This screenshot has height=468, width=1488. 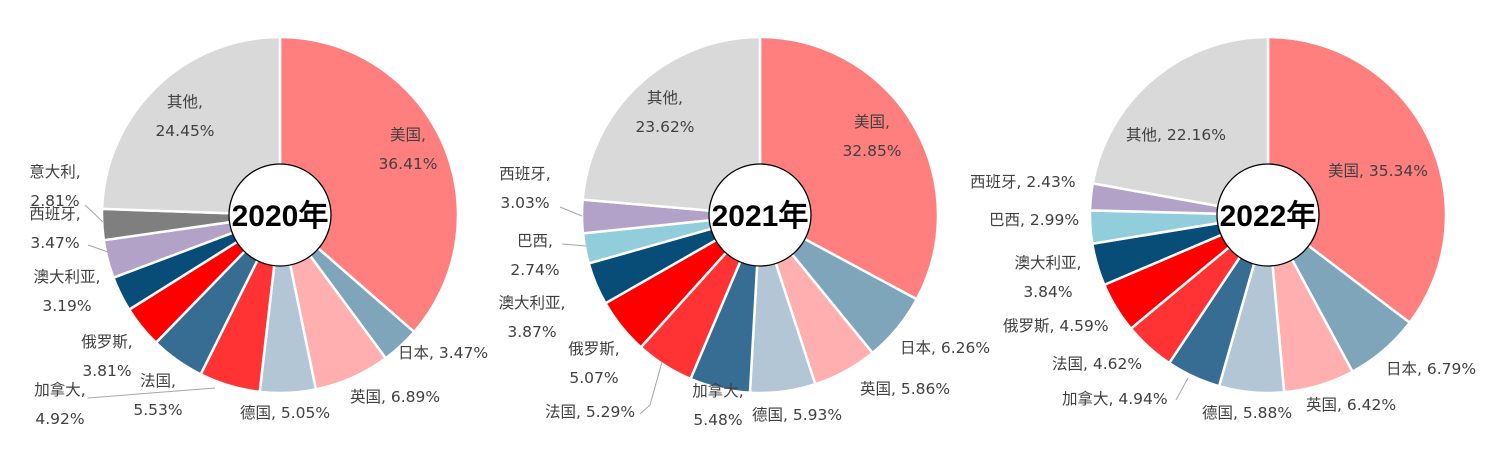 I want to click on data-label: 澳大利亚, 3.19%, so click(x=67, y=291).